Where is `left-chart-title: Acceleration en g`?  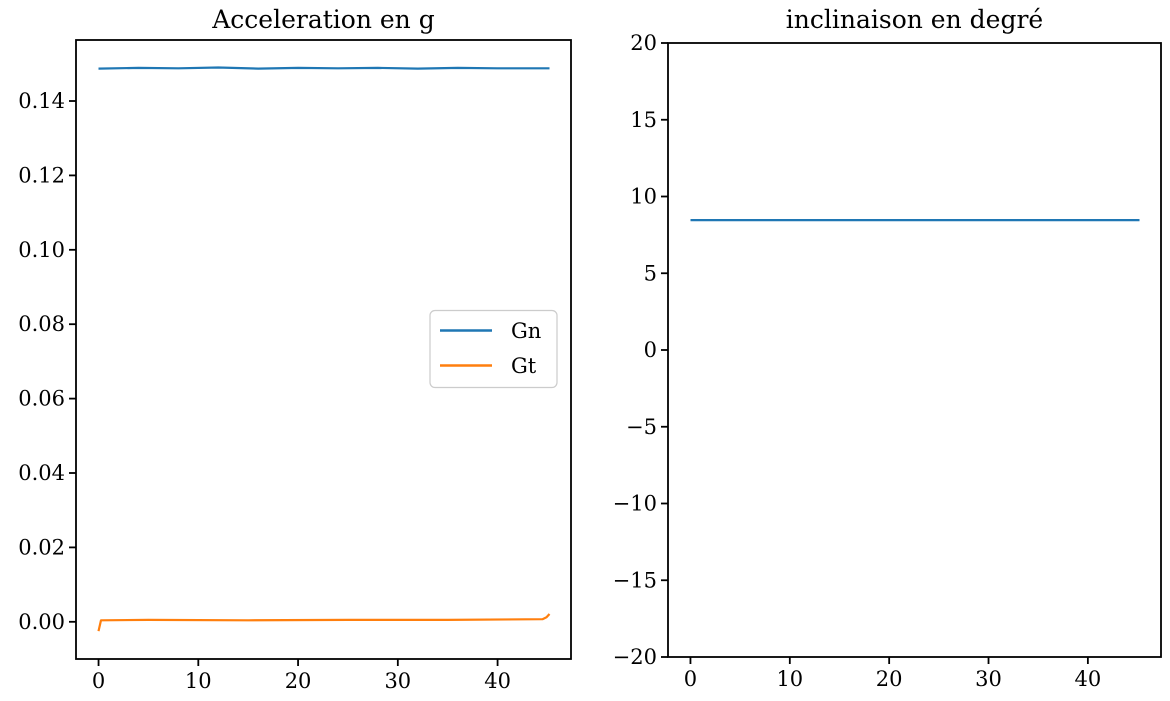 left-chart-title: Acceleration en g is located at coordinates (323, 19).